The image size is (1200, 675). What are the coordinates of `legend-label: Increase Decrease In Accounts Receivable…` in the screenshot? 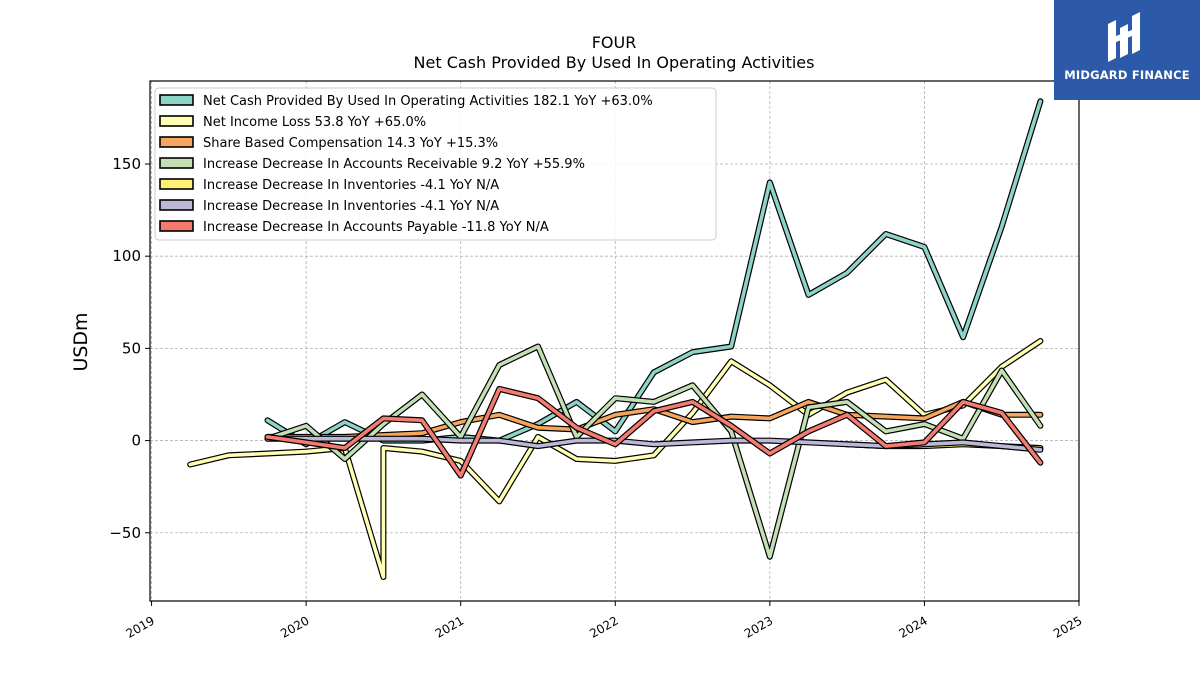 It's located at (394, 164).